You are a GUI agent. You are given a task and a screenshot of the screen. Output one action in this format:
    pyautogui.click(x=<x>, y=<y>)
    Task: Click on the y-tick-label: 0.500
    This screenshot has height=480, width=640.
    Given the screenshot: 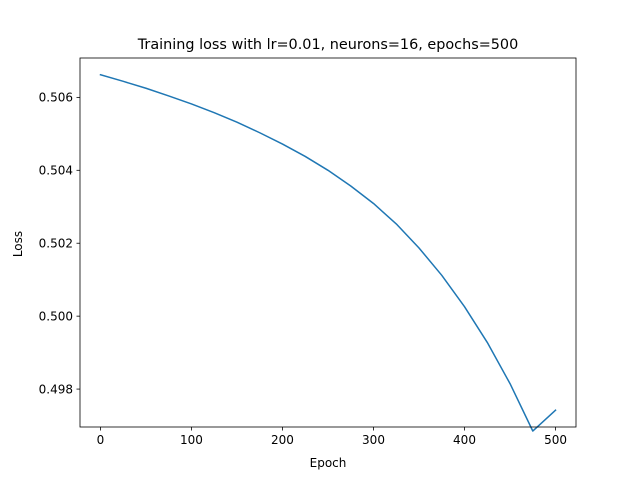 What is the action you would take?
    pyautogui.click(x=56, y=316)
    